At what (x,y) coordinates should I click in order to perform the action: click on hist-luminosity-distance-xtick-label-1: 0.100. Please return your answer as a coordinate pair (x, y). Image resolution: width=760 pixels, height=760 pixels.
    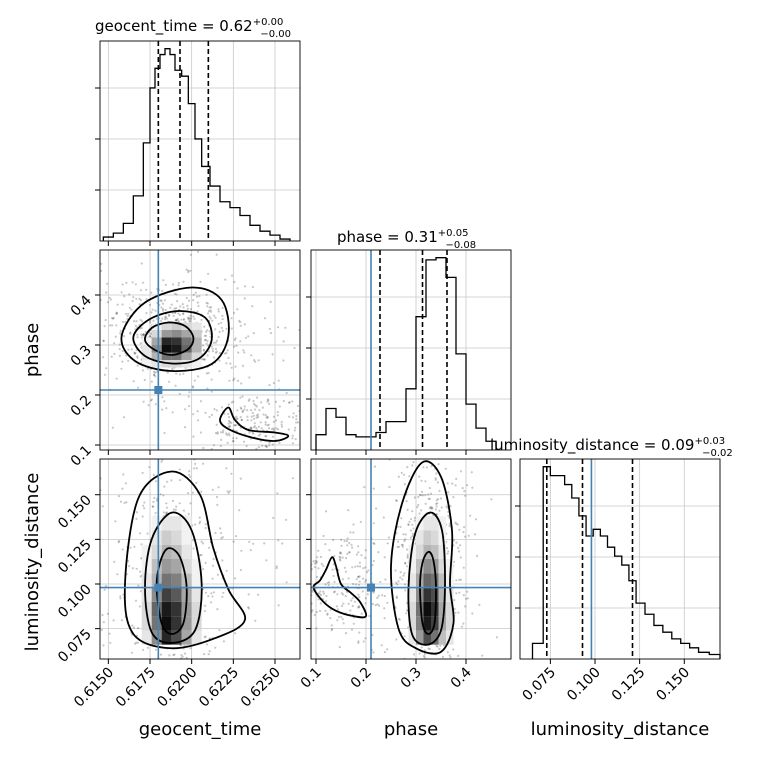
    Looking at the image, I should click on (584, 685).